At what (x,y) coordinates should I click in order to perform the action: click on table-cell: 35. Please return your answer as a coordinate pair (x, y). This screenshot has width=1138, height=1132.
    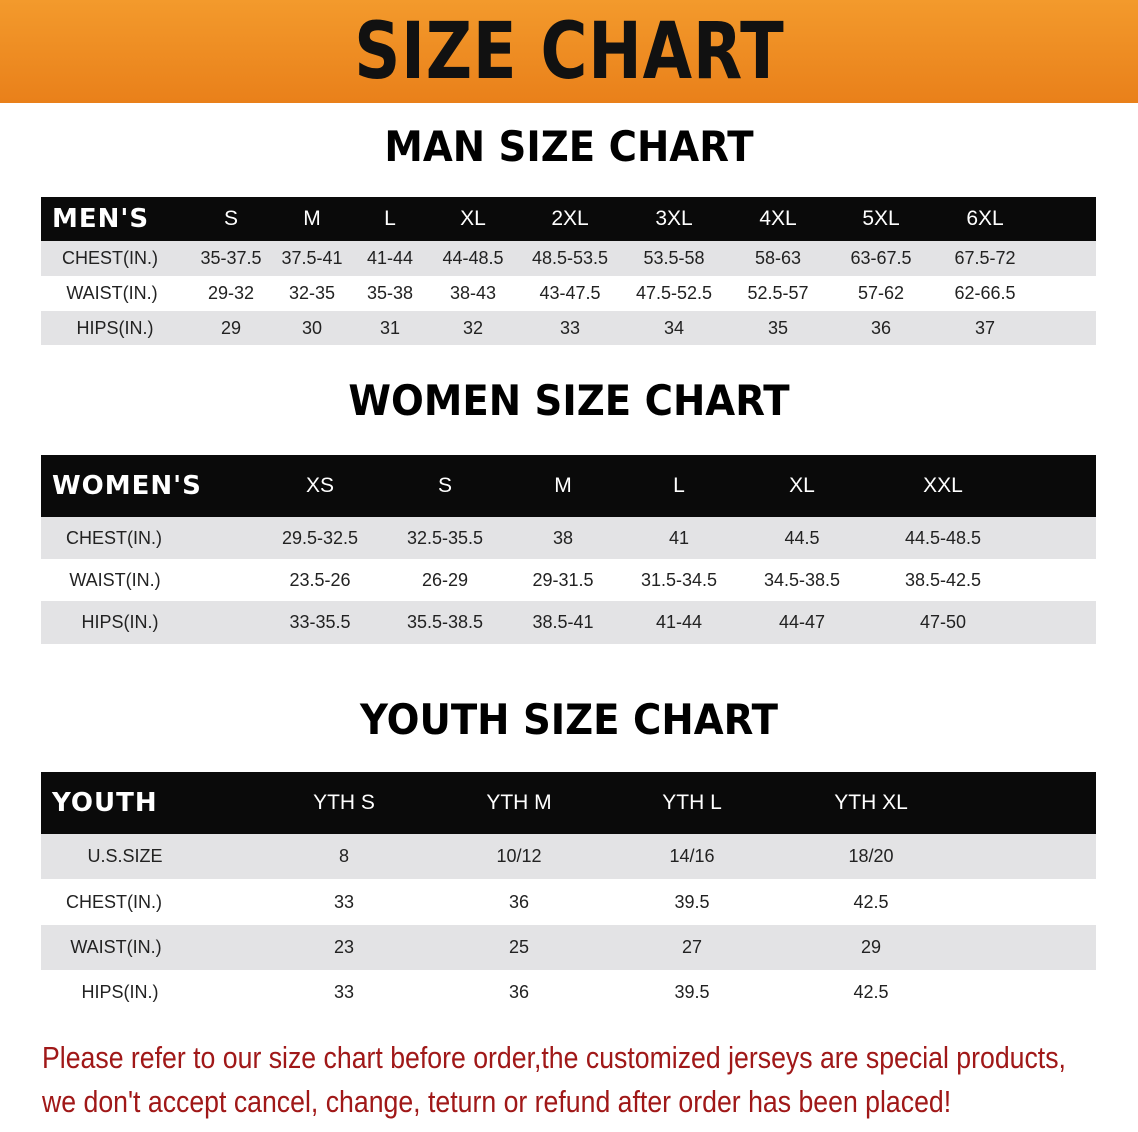
    Looking at the image, I should click on (778, 327).